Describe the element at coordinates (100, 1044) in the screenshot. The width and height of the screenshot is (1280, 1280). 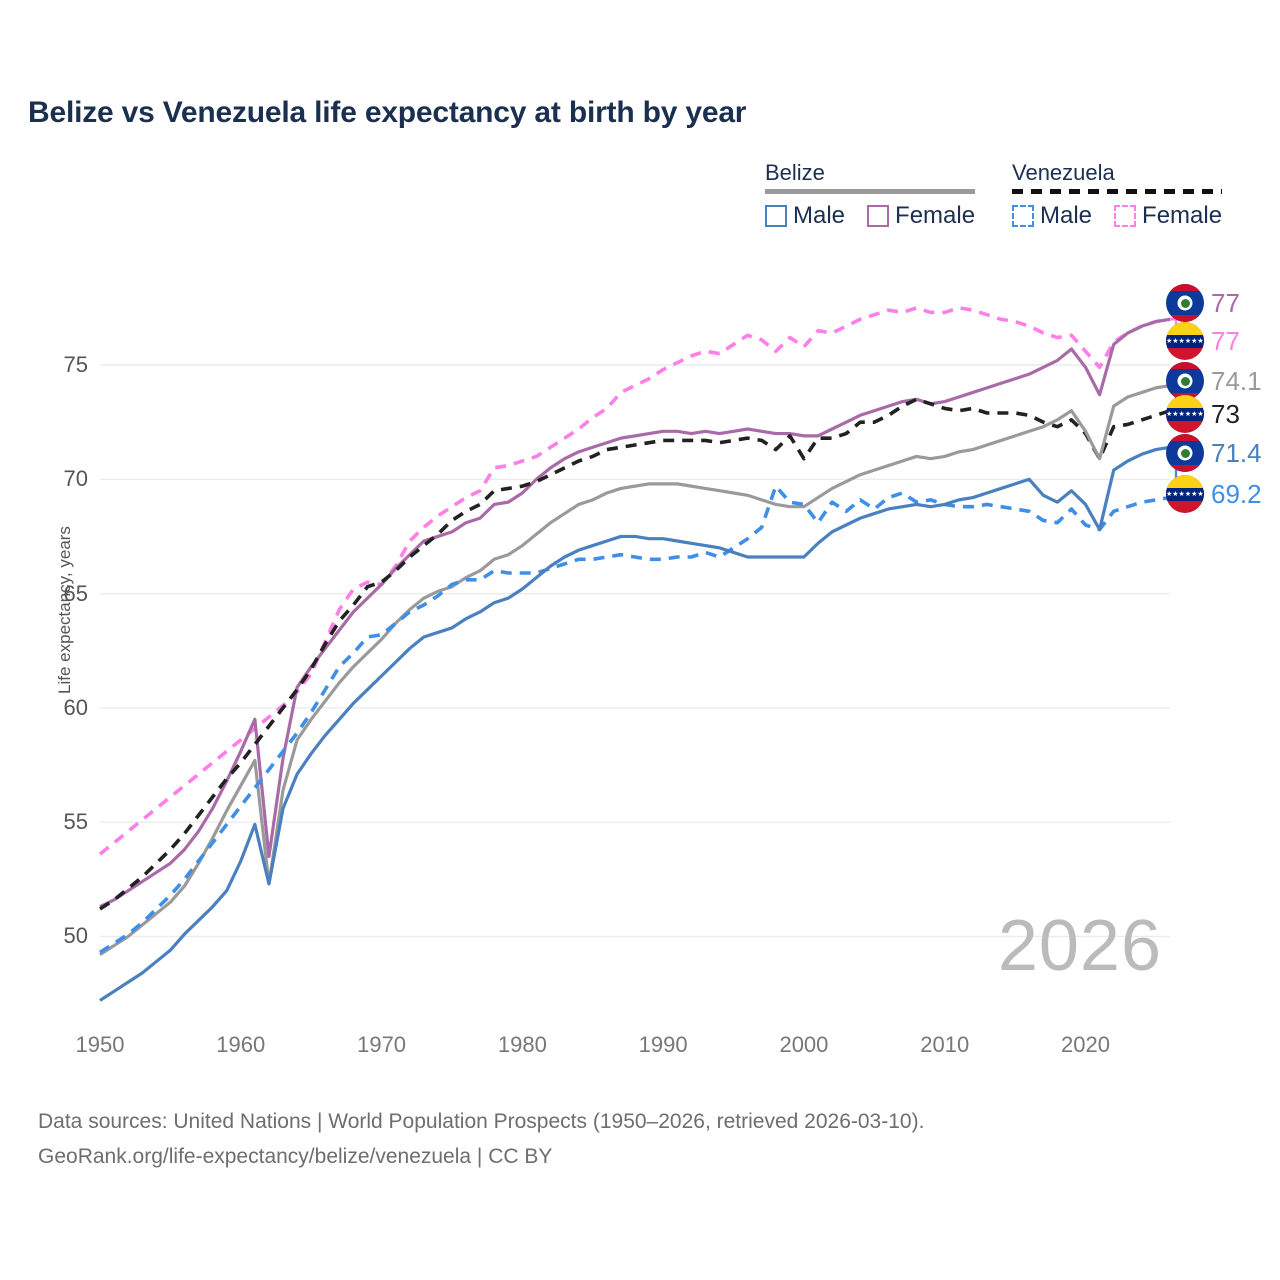
I see `x-axis-tick-label: 1950` at that location.